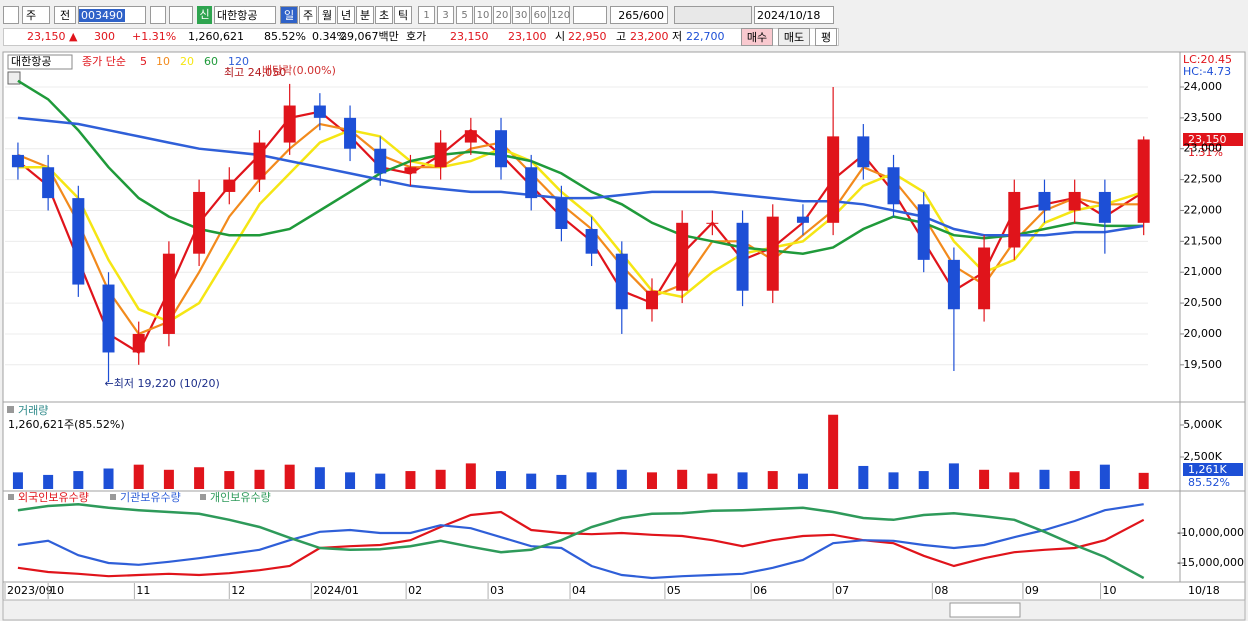 The image size is (1248, 621). What do you see at coordinates (150, 497) in the screenshot?
I see `legend-entry: 기관보유수량` at bounding box center [150, 497].